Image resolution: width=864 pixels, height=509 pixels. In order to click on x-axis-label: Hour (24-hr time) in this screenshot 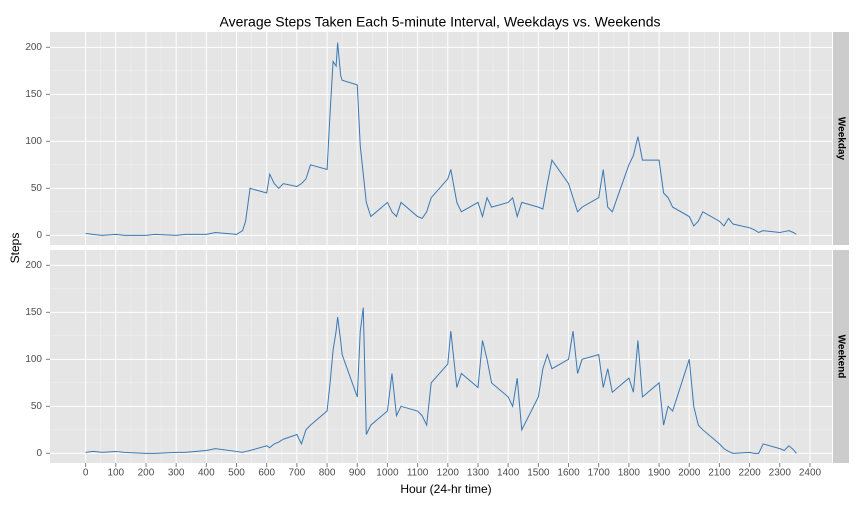, I will do `click(445, 489)`.